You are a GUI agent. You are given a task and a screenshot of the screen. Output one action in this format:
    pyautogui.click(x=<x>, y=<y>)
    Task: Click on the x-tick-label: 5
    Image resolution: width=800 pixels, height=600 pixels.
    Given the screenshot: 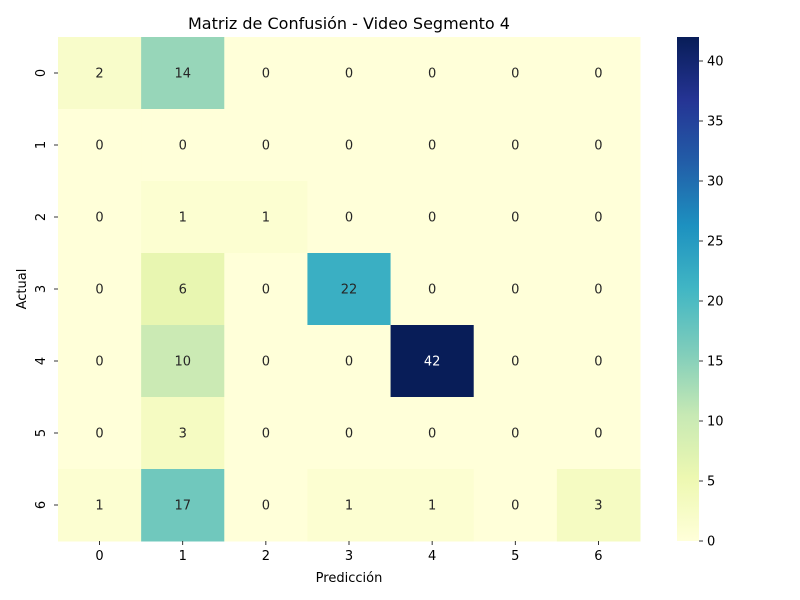 What is the action you would take?
    pyautogui.click(x=515, y=556)
    